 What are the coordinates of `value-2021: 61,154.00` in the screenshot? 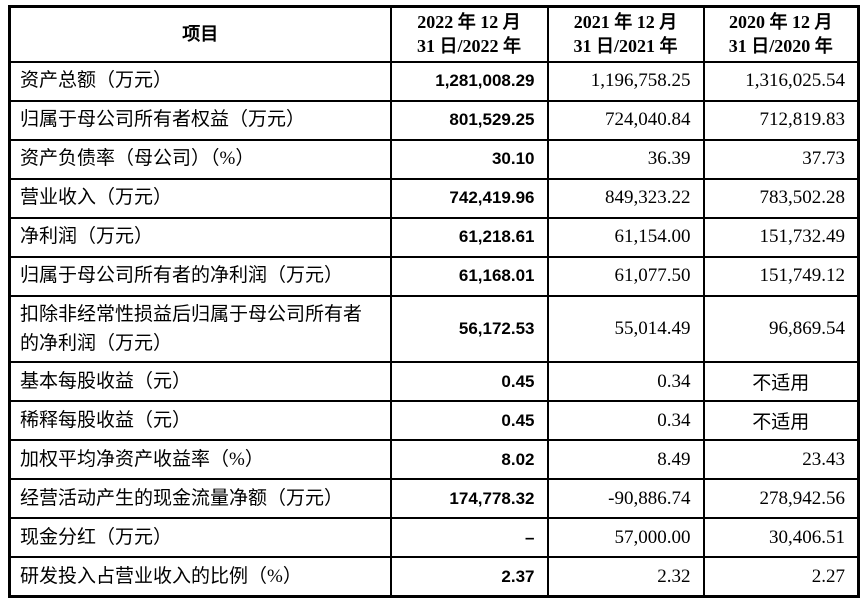 It's located at (625, 237).